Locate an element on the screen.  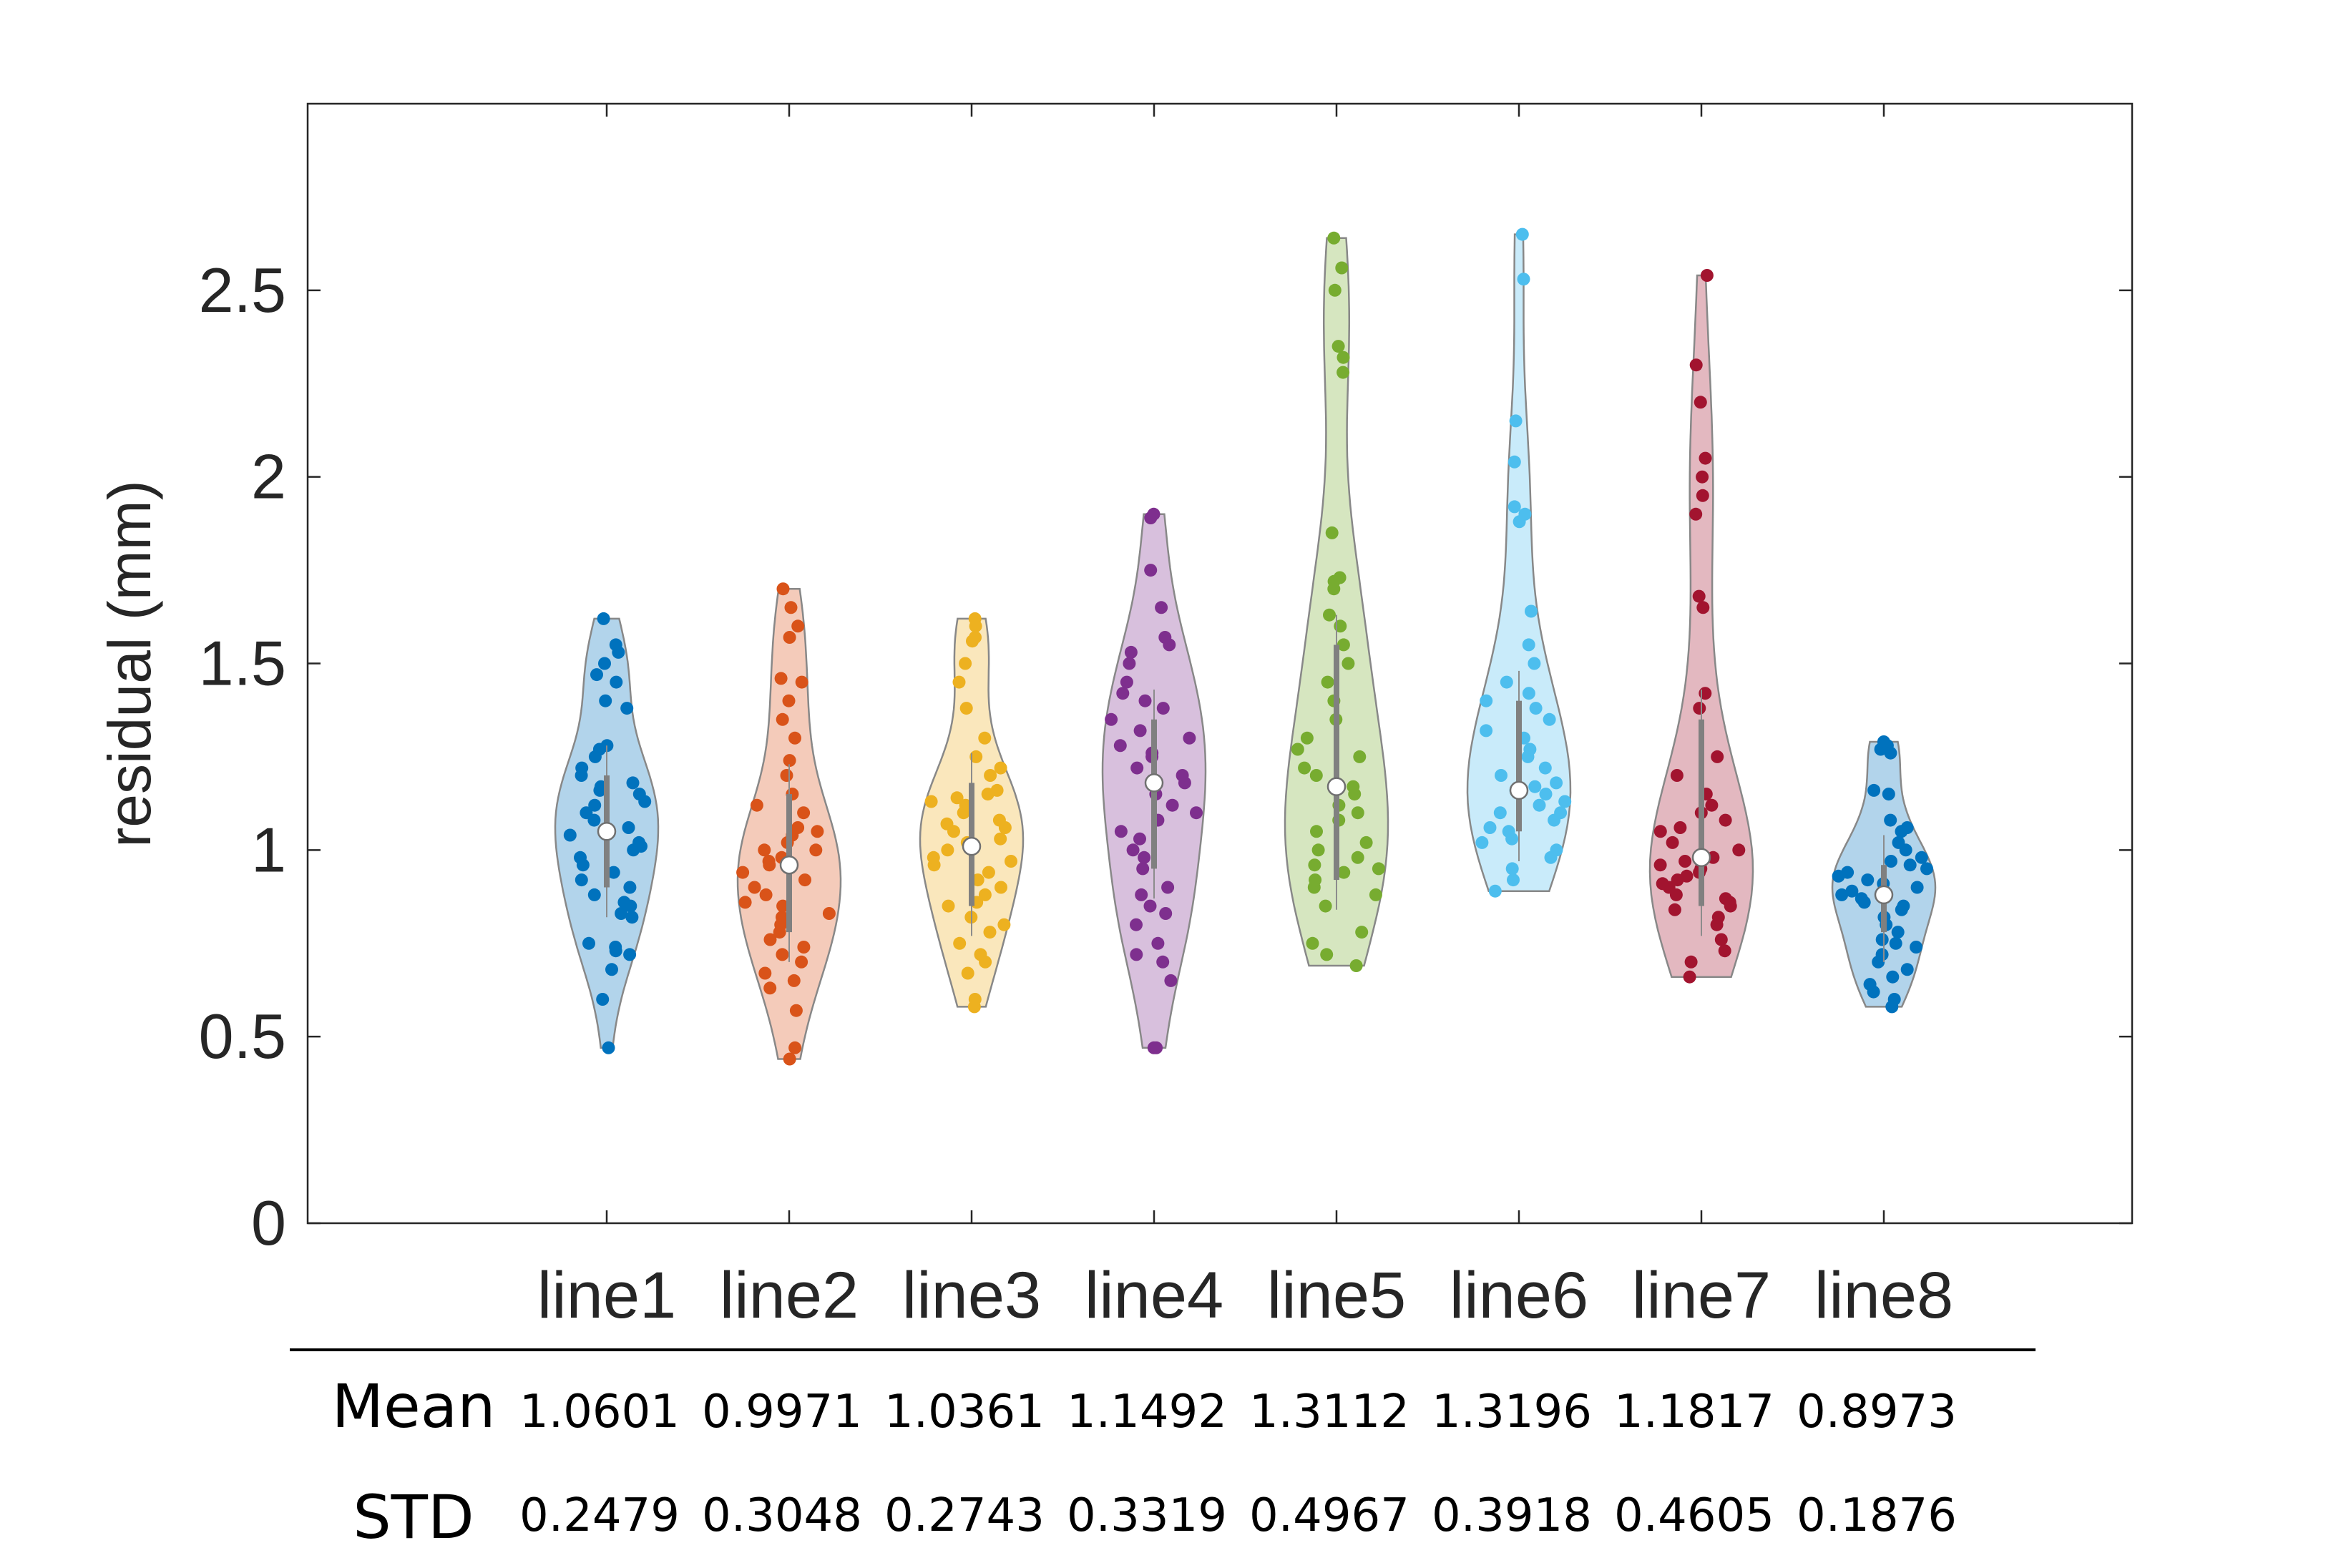
std-row-label: STD is located at coordinates (413, 1517).